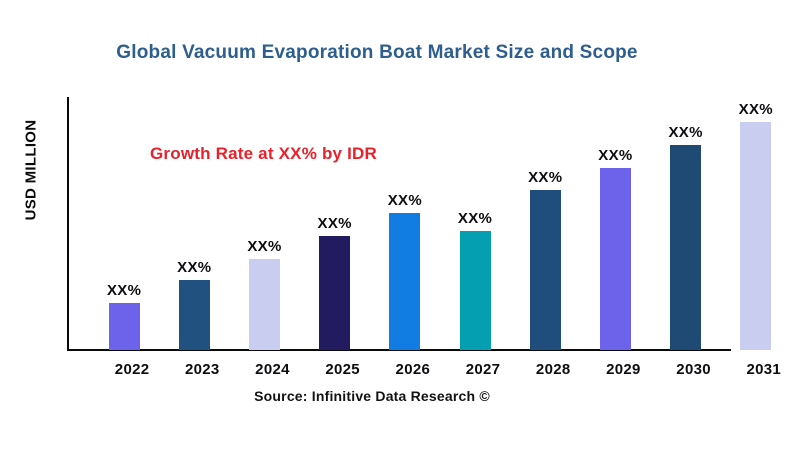 The width and height of the screenshot is (800, 450). What do you see at coordinates (686, 247) in the screenshot?
I see `bar-2030` at bounding box center [686, 247].